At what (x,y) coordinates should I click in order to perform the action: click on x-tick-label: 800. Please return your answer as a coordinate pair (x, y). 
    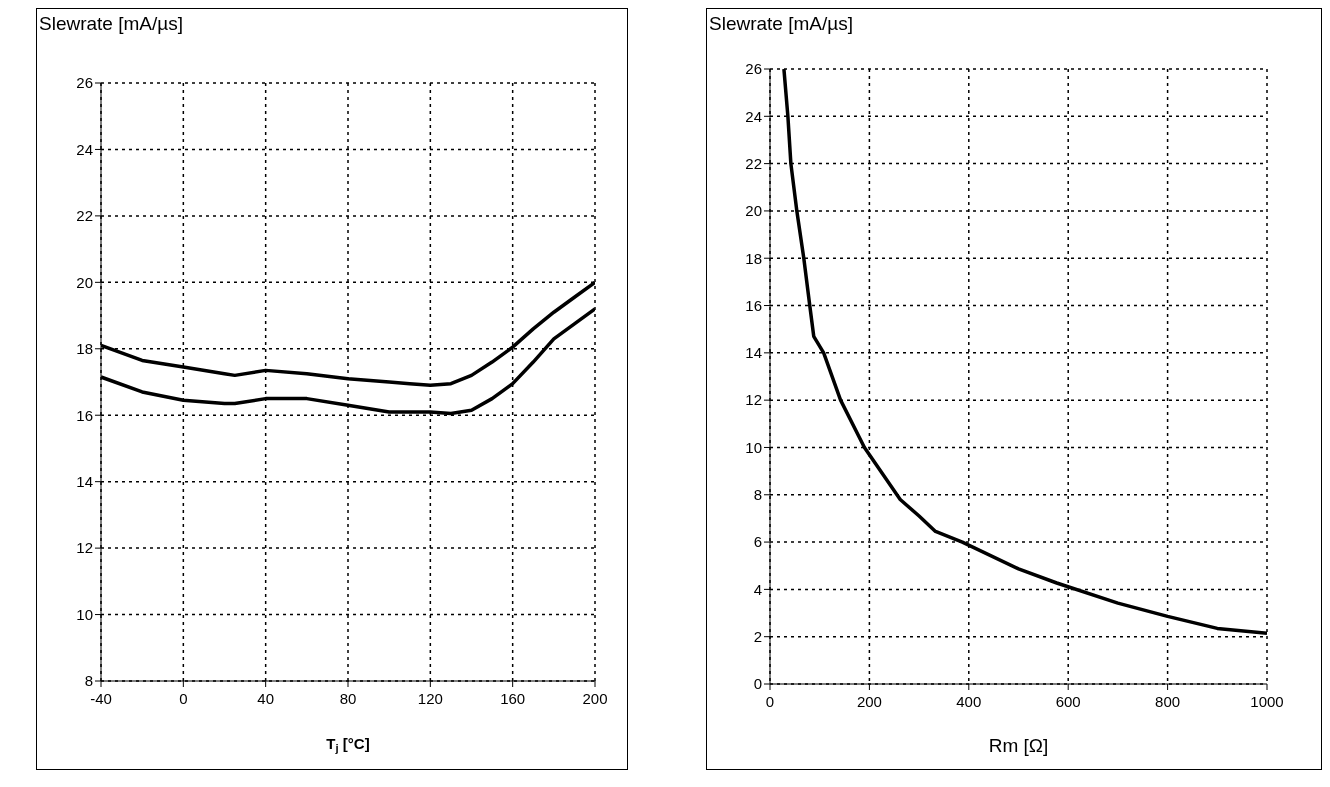
    Looking at the image, I should click on (1168, 701).